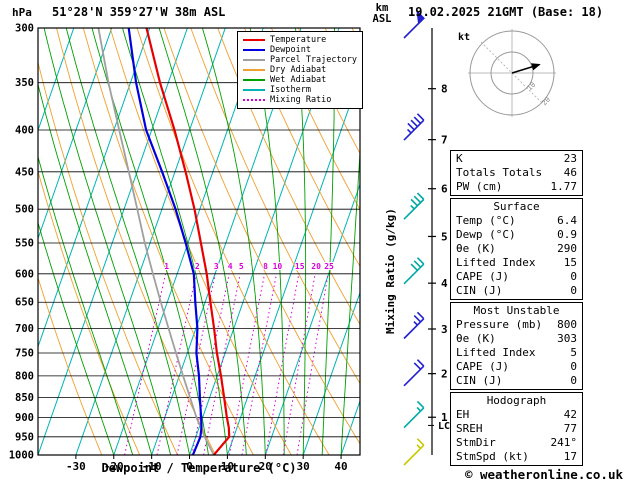 This screenshot has width=629, height=486. Describe the element at coordinates (486, 234) in the screenshot. I see `stat-label: Dewp (°C)` at that location.